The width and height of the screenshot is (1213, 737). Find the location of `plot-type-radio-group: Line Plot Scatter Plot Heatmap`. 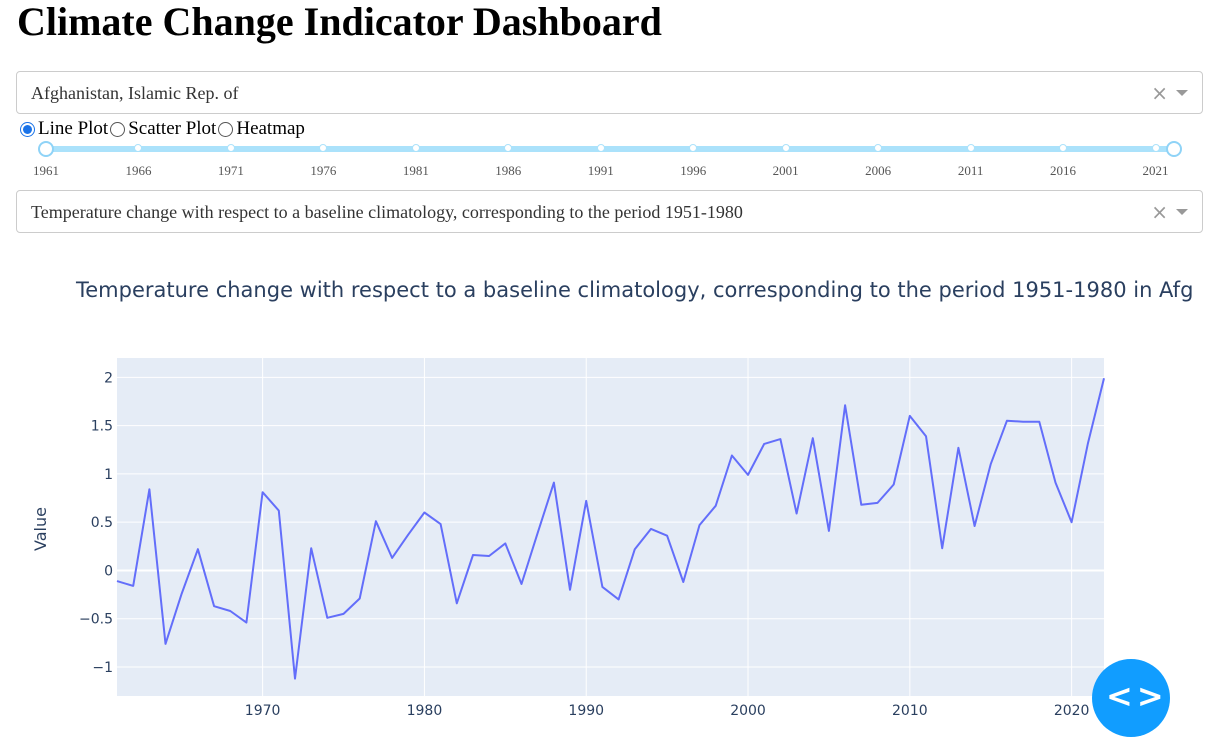

plot-type-radio-group: Line Plot Scatter Plot Heatmap is located at coordinates (163, 129).